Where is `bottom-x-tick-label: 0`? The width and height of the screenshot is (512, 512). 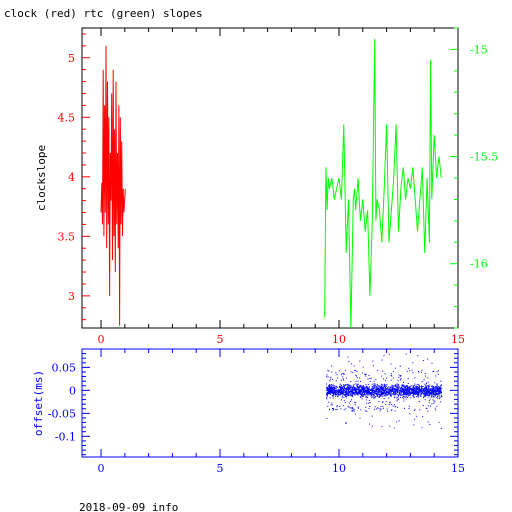 bottom-x-tick-label: 0 is located at coordinates (101, 468).